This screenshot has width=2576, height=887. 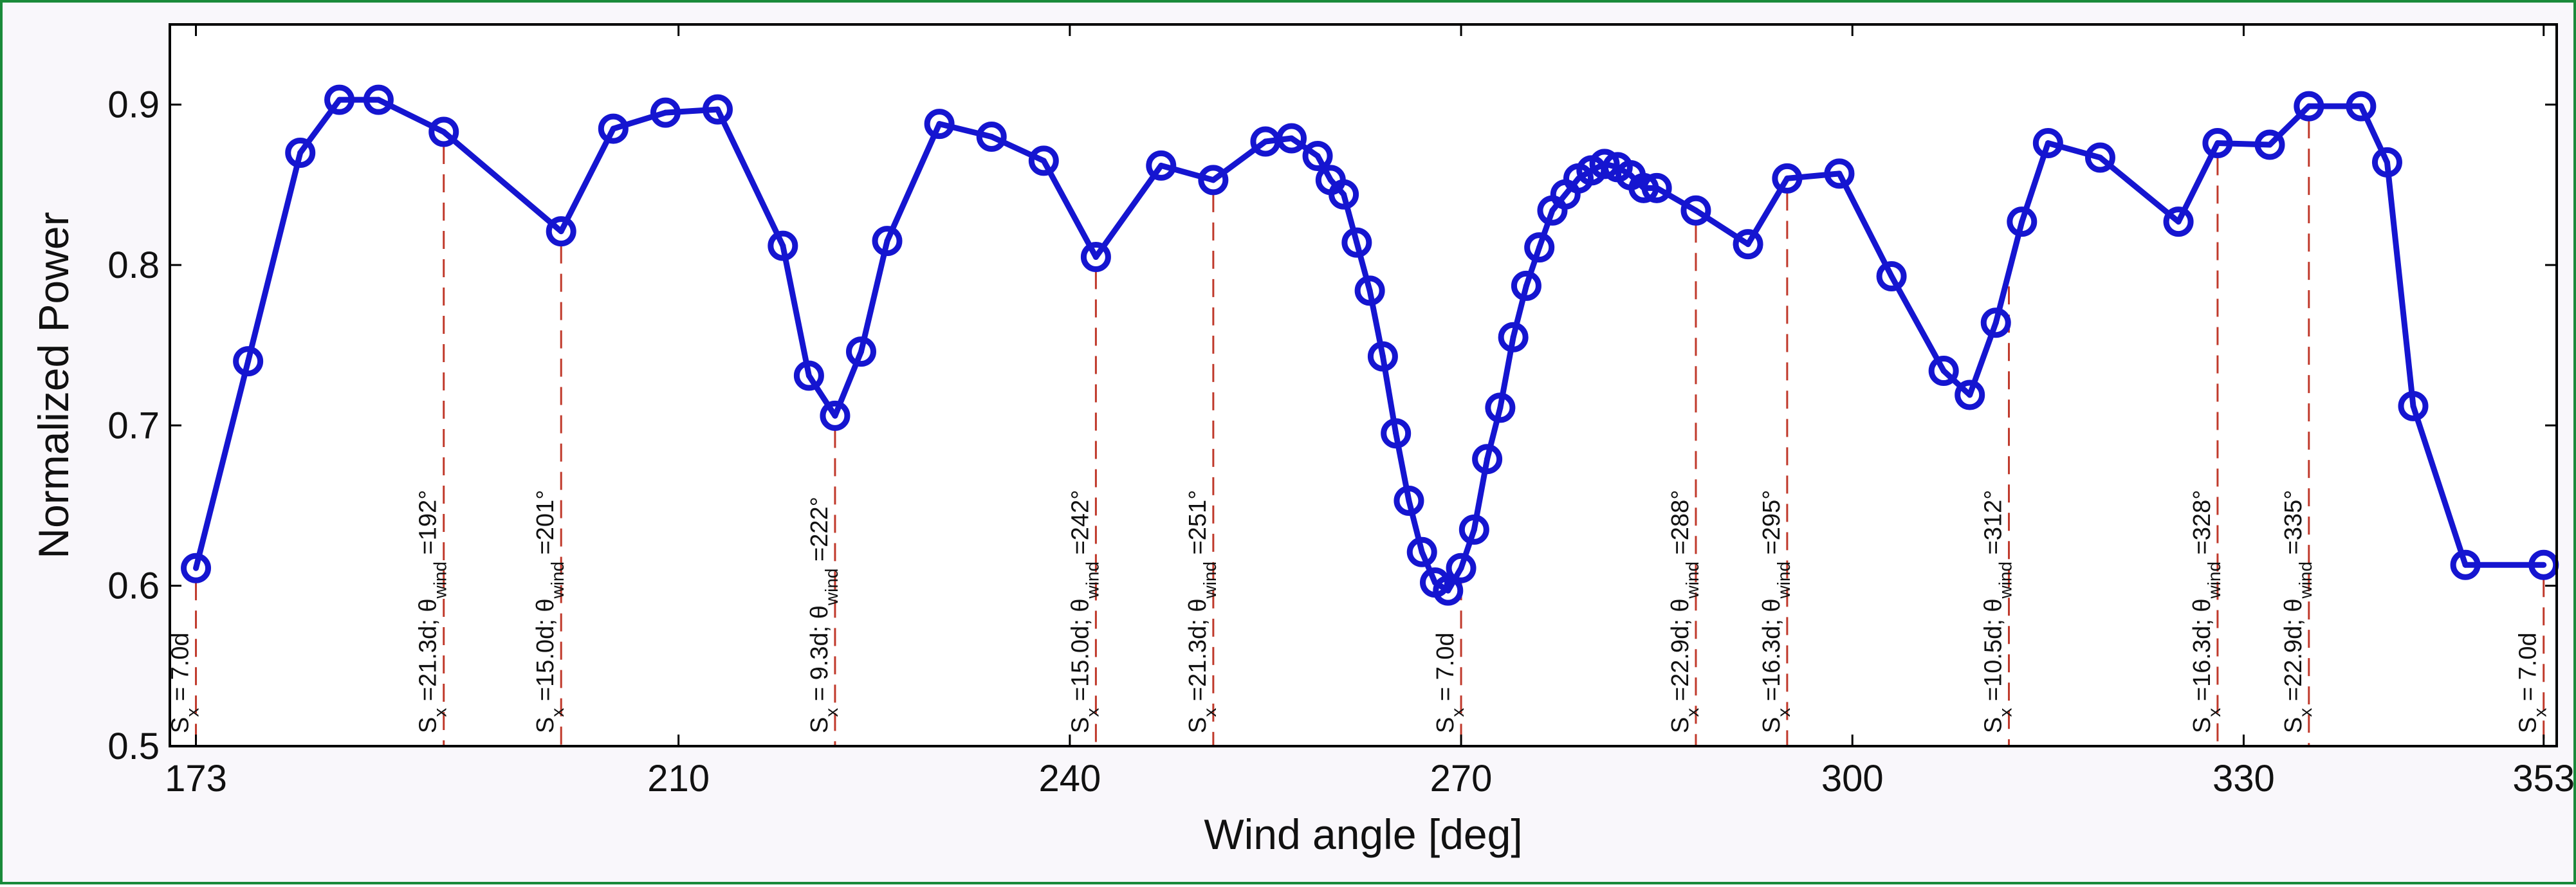 What do you see at coordinates (53, 385) in the screenshot?
I see `y-axis-label: Normalized Power` at bounding box center [53, 385].